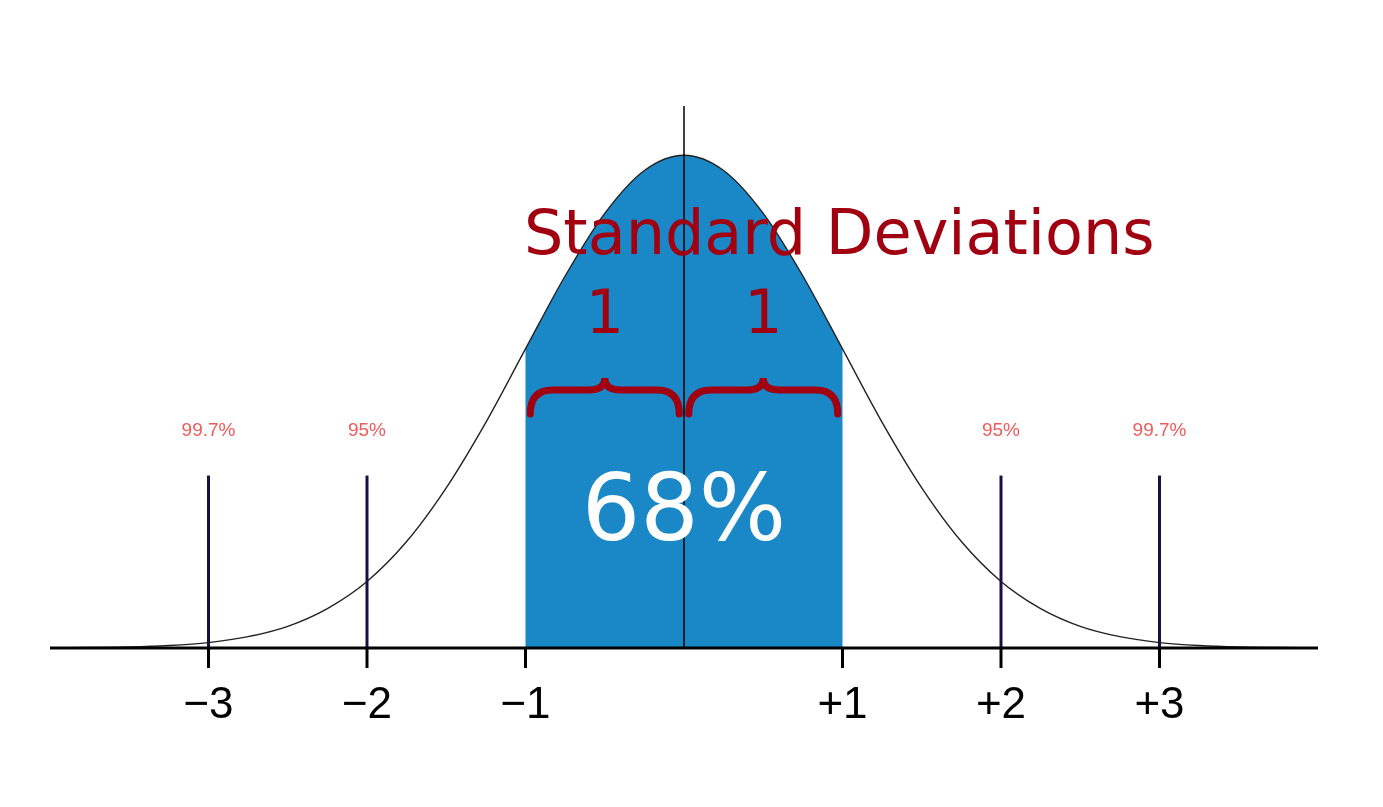 The width and height of the screenshot is (1383, 807). Describe the element at coordinates (208, 702) in the screenshot. I see `x-tick-label: −3` at that location.